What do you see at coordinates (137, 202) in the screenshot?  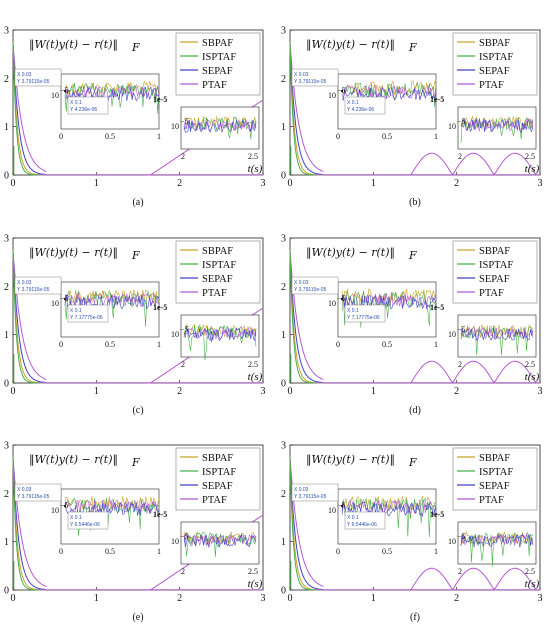 I see `panel-caption: (a)` at bounding box center [137, 202].